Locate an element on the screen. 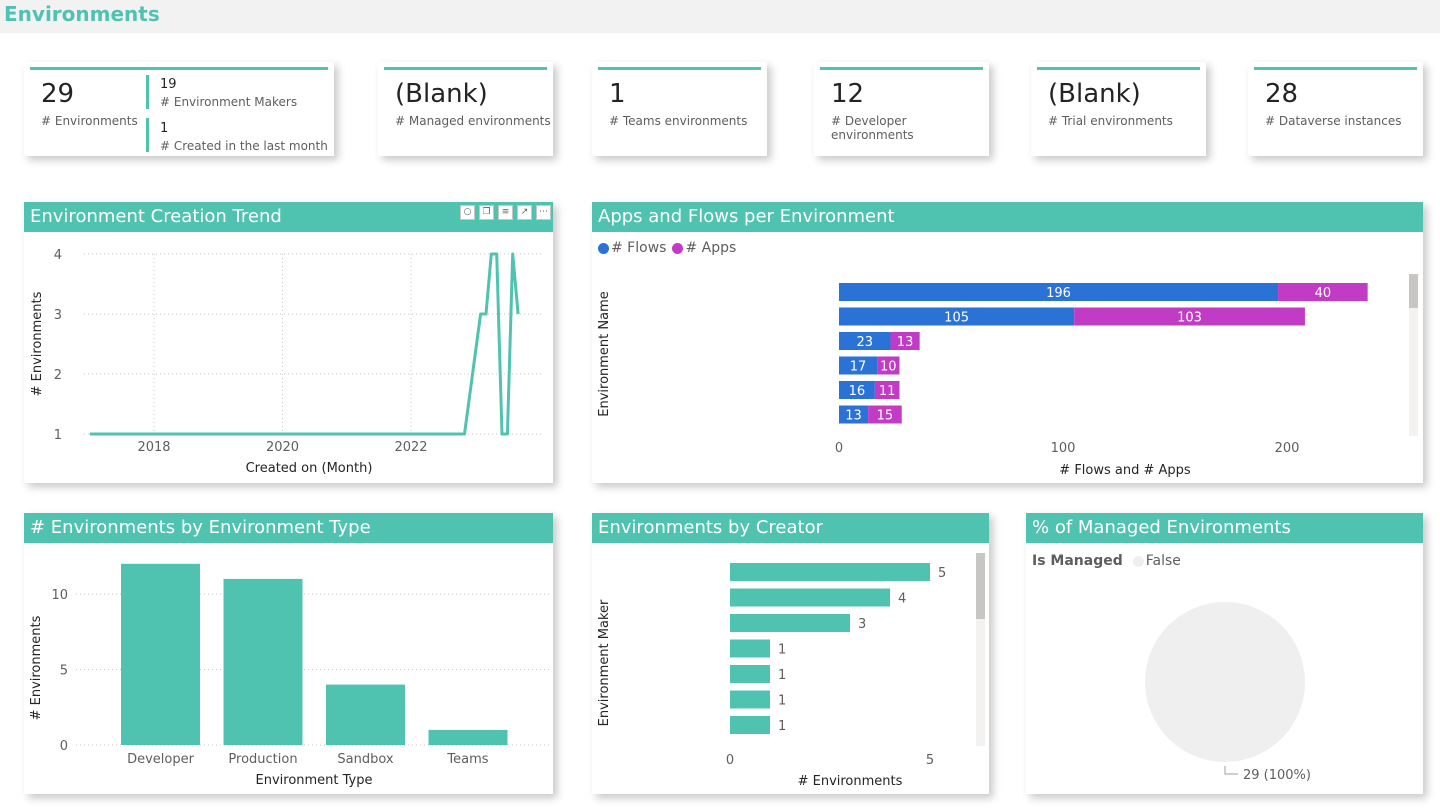  bar-data-label: 3 is located at coordinates (862, 624).